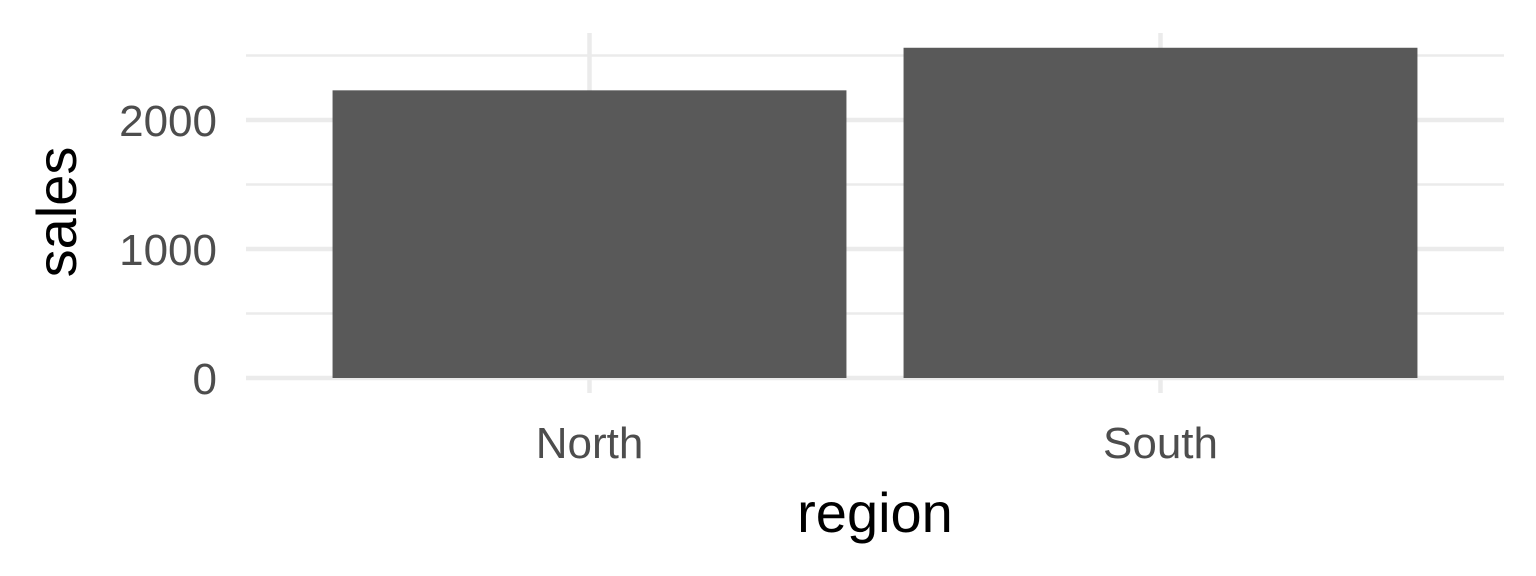 The image size is (1536, 576). I want to click on x-tick-label: North, so click(590, 443).